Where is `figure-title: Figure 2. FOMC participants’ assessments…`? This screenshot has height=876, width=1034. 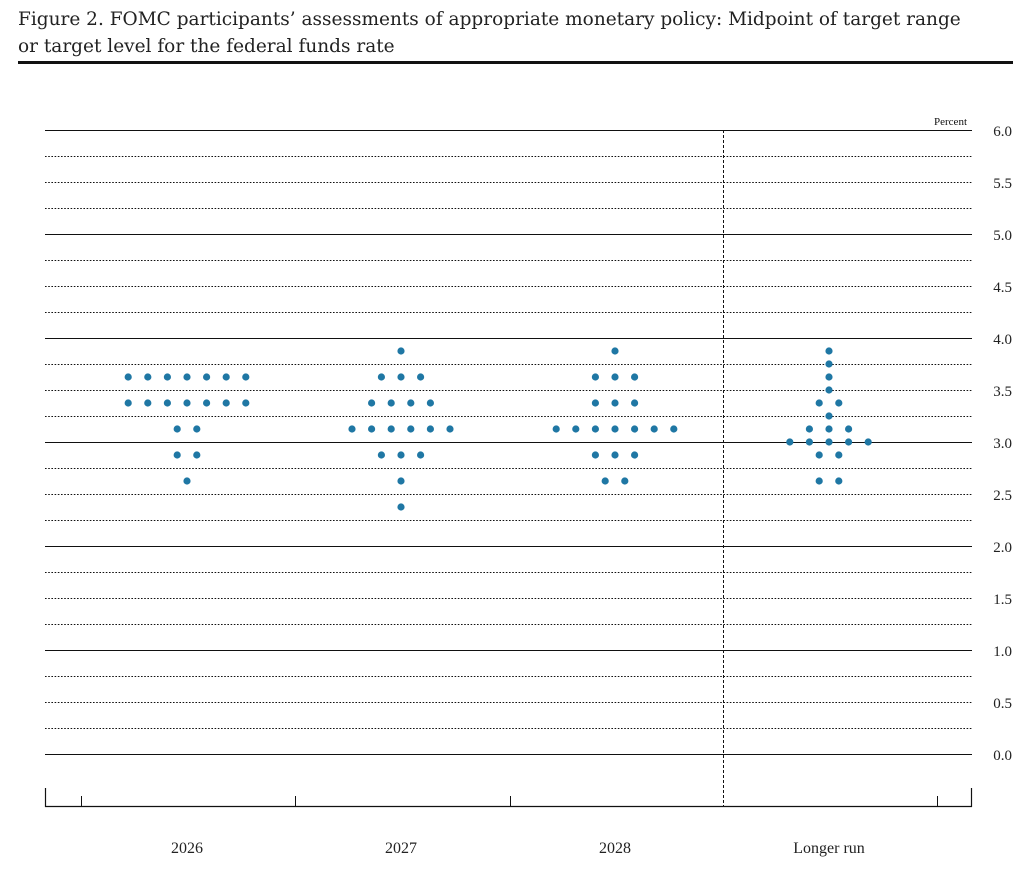
figure-title: Figure 2. FOMC participants’ assessments… is located at coordinates (518, 33).